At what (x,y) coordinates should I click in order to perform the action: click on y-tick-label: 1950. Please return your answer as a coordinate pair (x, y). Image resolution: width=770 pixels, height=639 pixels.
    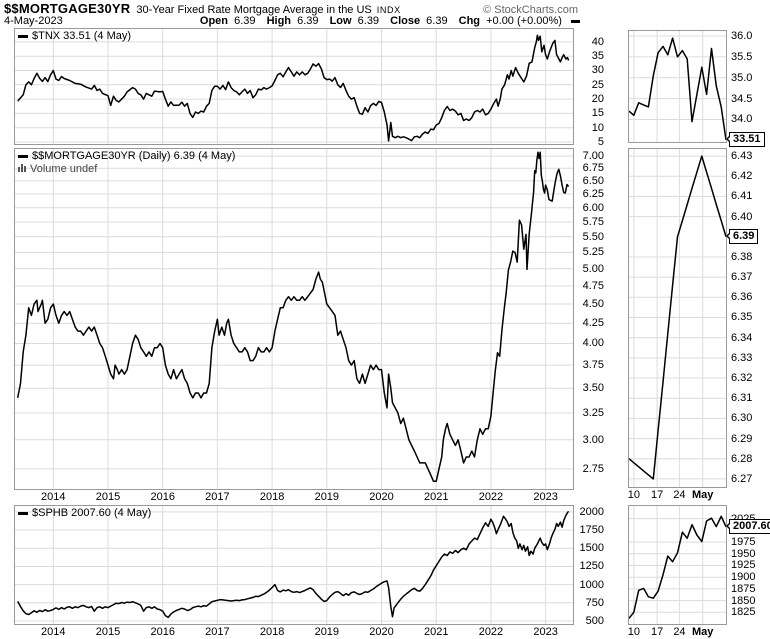
    Looking at the image, I should click on (743, 553).